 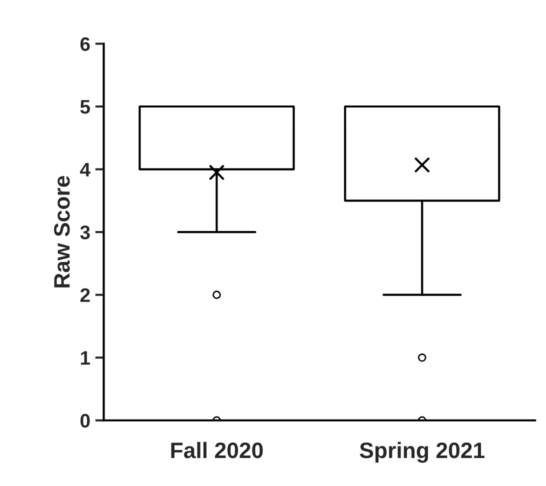 I want to click on y-axis-title: Raw Score, so click(x=62, y=232).